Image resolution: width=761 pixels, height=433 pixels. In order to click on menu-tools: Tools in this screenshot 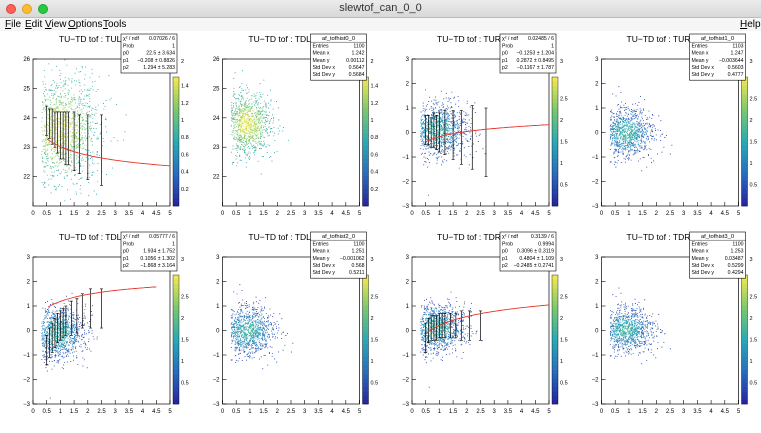, I will do `click(114, 24)`.